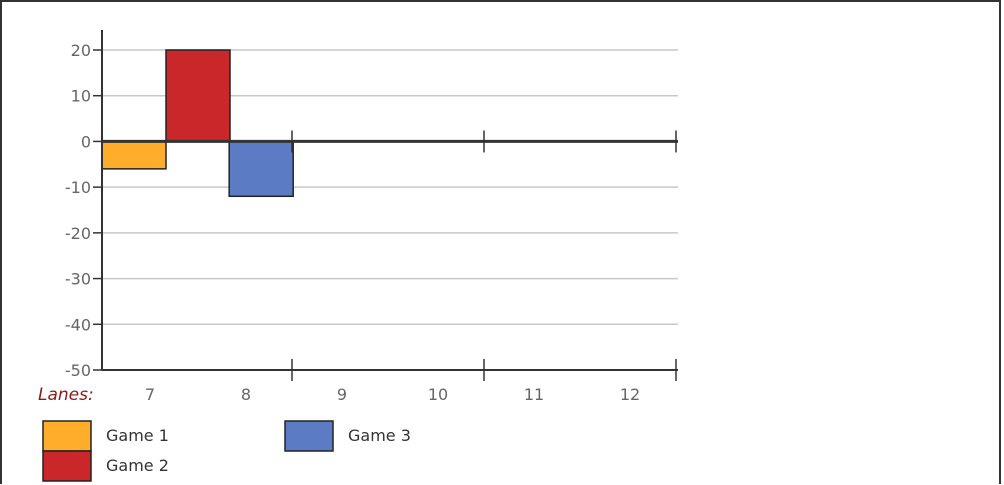 The height and width of the screenshot is (485, 1004). I want to click on y-tick-label: -30, so click(78, 279).